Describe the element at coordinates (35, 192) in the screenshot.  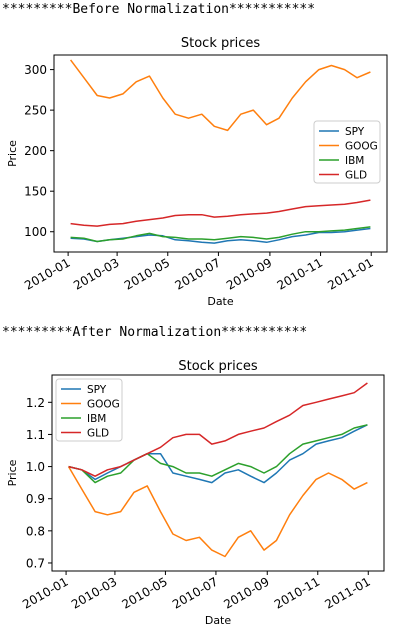
I see `y-tick-label: 150` at that location.